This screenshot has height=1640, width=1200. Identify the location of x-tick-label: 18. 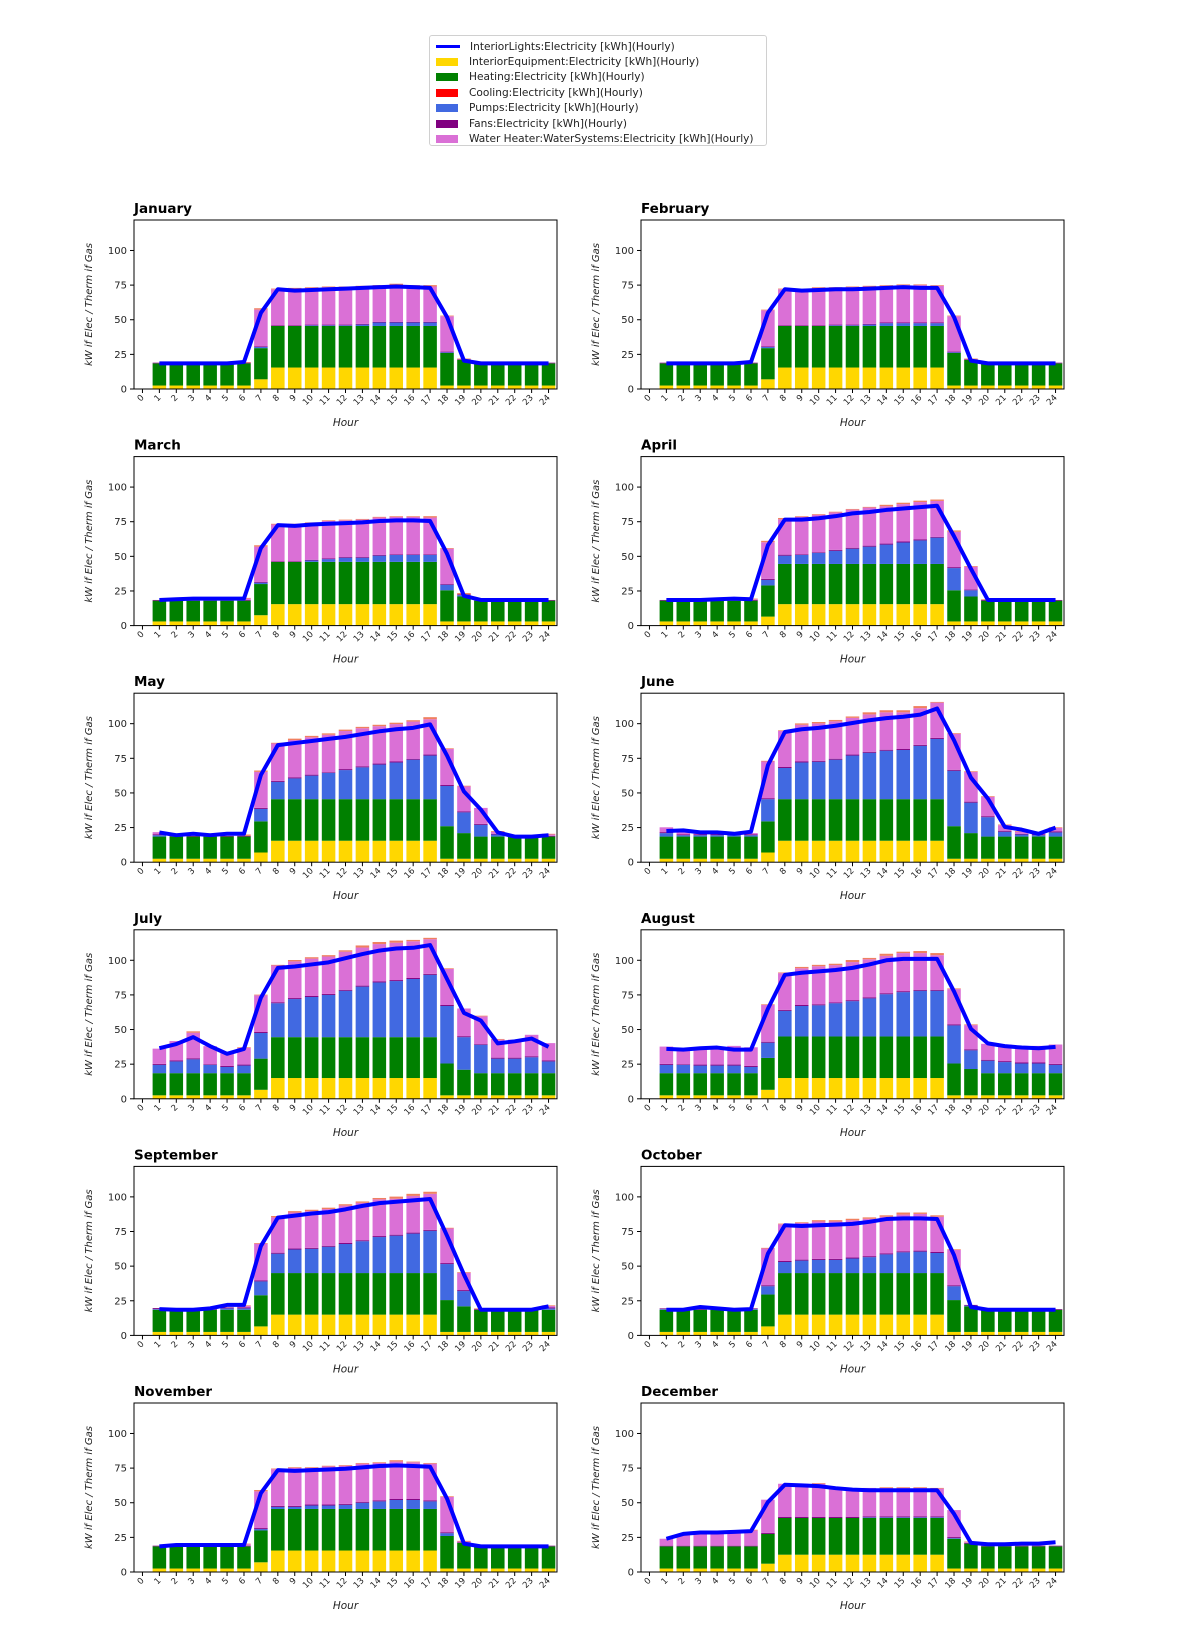
(950, 400).